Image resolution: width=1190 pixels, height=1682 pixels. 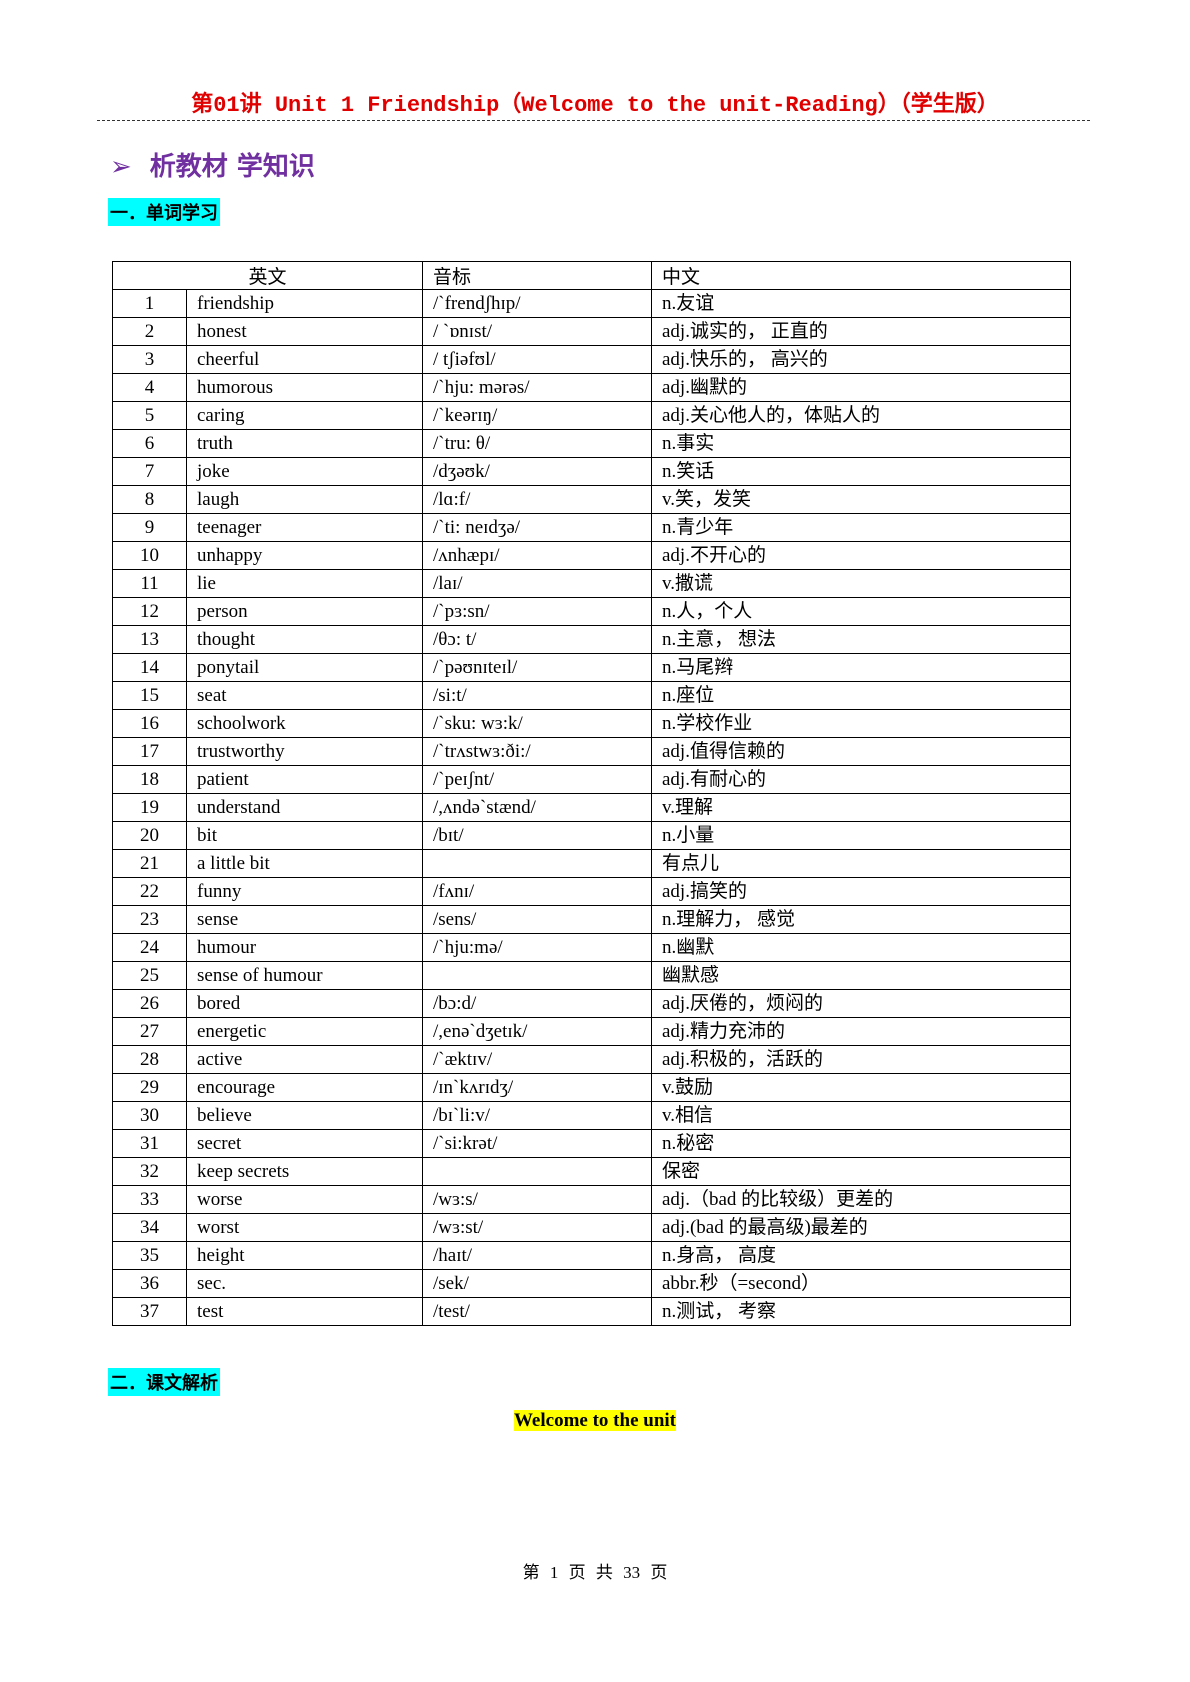 I want to click on table-header-row: 英文 音标 中文, so click(x=591, y=275).